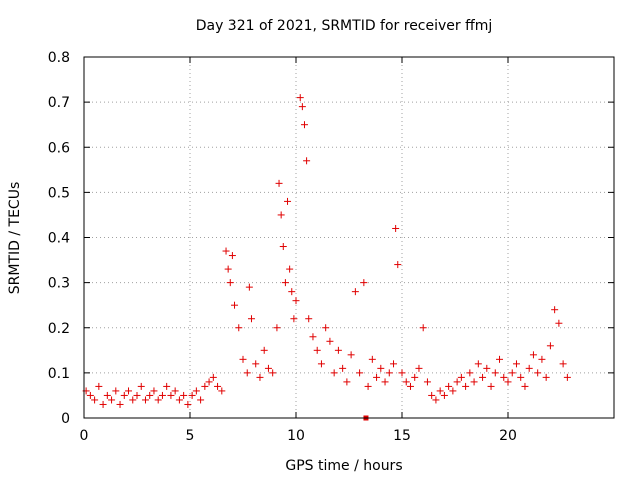 Image resolution: width=640 pixels, height=480 pixels. Describe the element at coordinates (59, 193) in the screenshot. I see `y-tick-label: 0.5` at that location.